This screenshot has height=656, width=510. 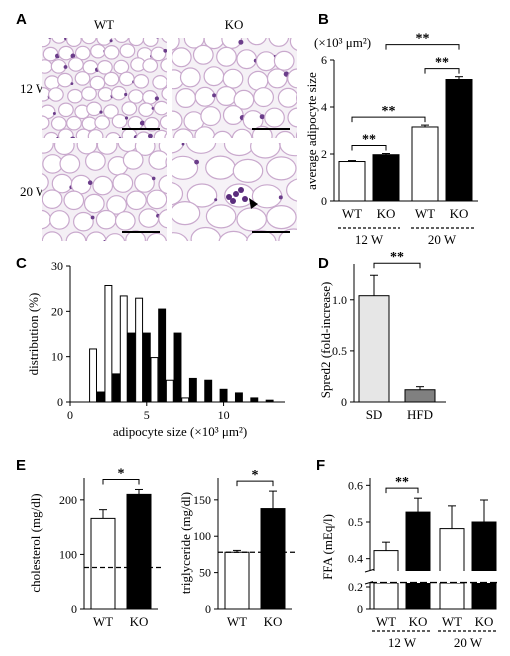 What do you see at coordinates (68, 500) in the screenshot?
I see `y-tick-label: 200` at bounding box center [68, 500].